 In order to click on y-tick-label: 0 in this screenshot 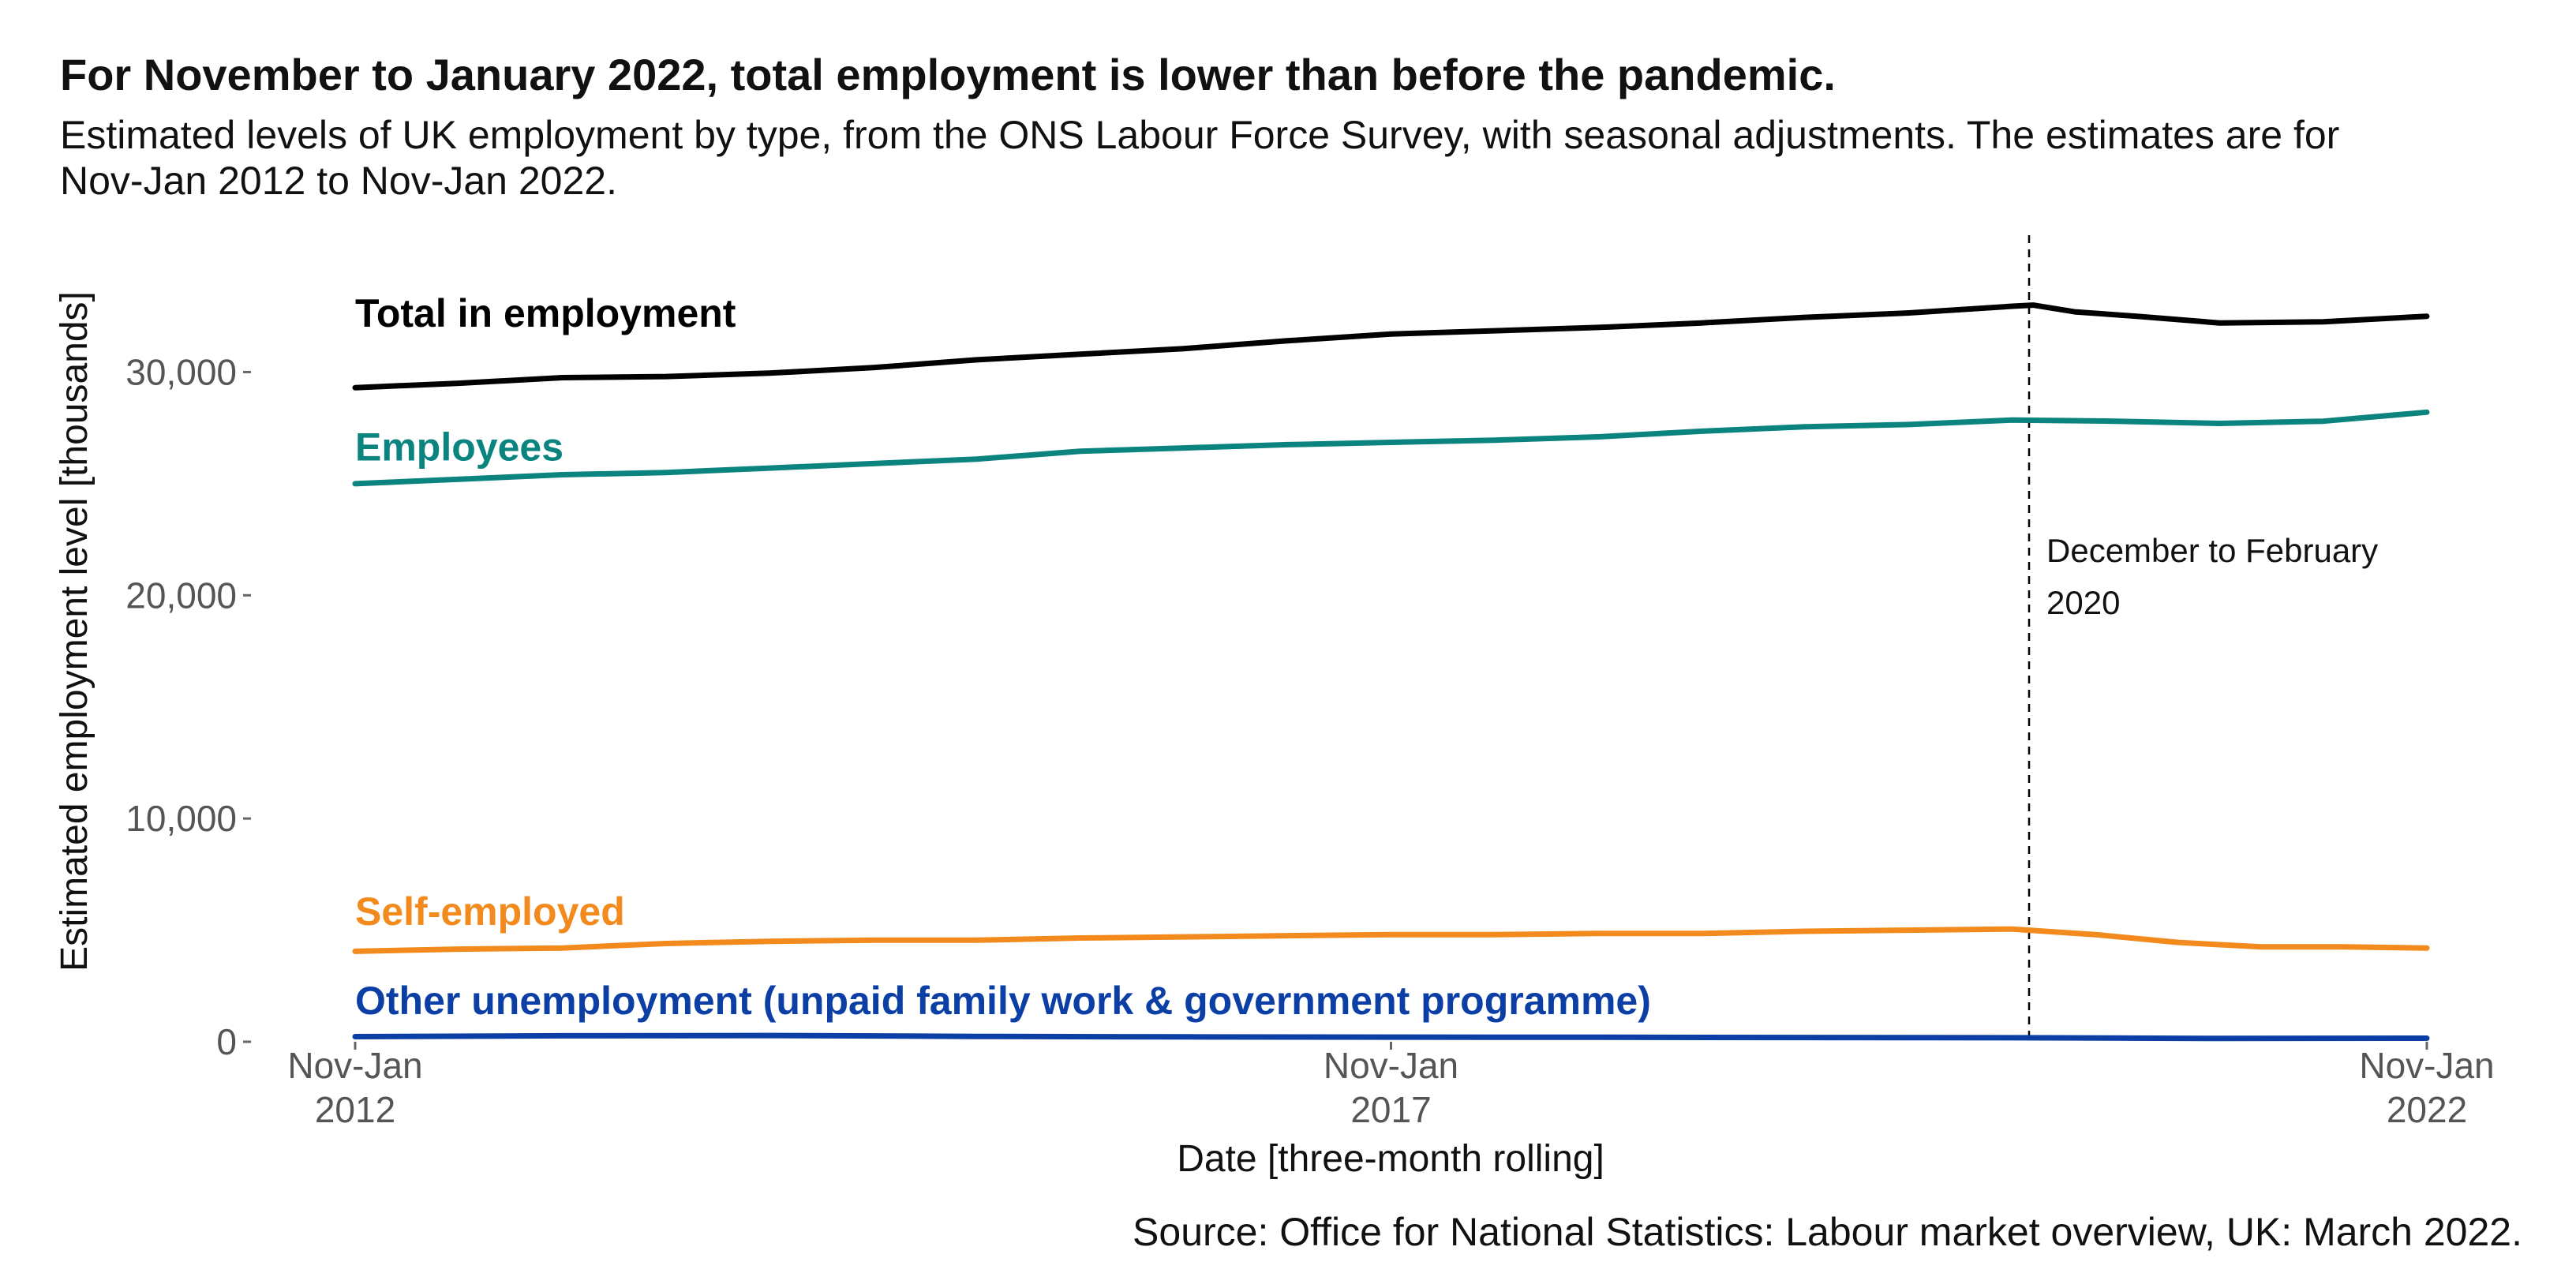, I will do `click(226, 1041)`.